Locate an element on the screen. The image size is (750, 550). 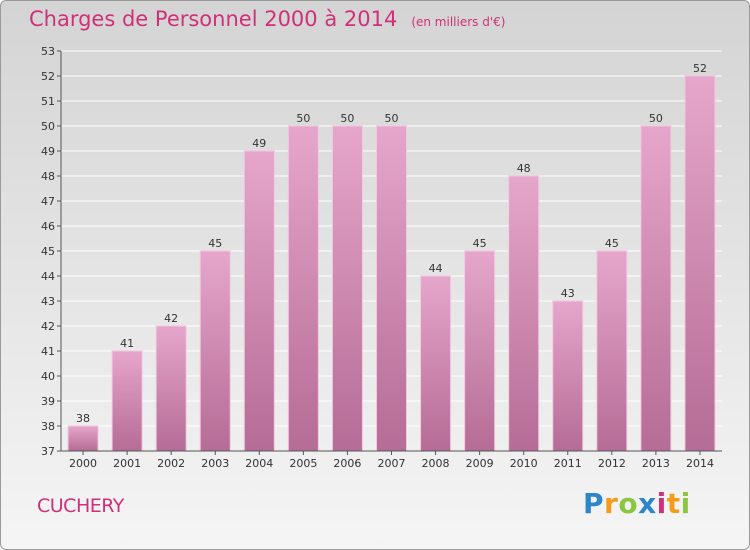
value-label-2008: 44 is located at coordinates (436, 268).